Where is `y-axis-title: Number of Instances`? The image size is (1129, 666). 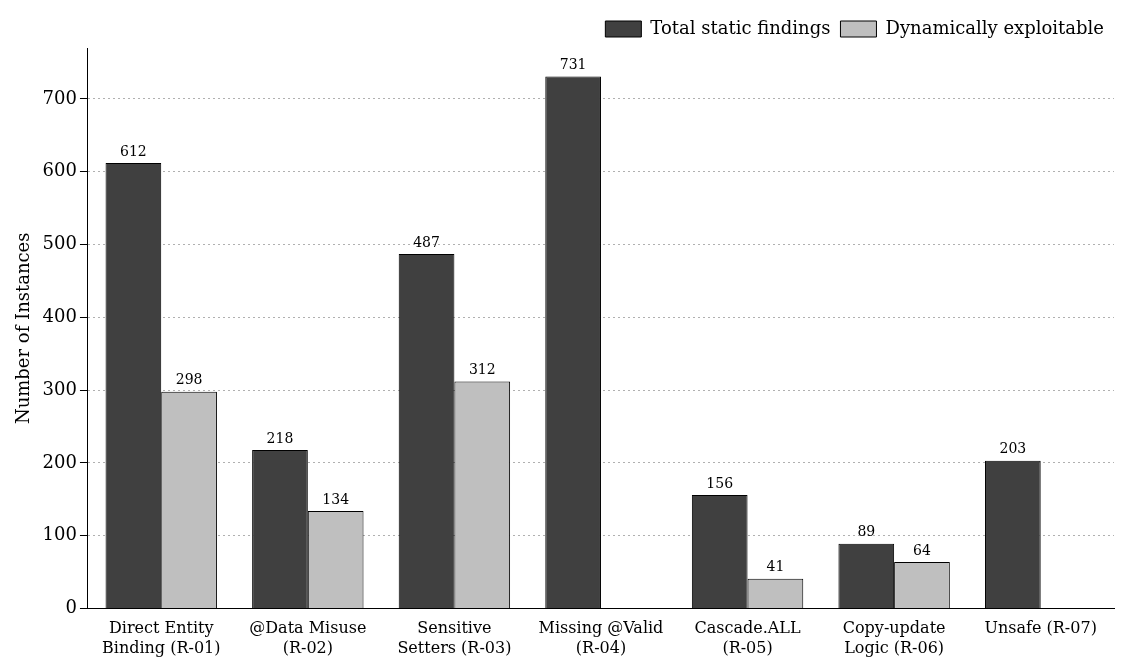 y-axis-title: Number of Instances is located at coordinates (23, 328).